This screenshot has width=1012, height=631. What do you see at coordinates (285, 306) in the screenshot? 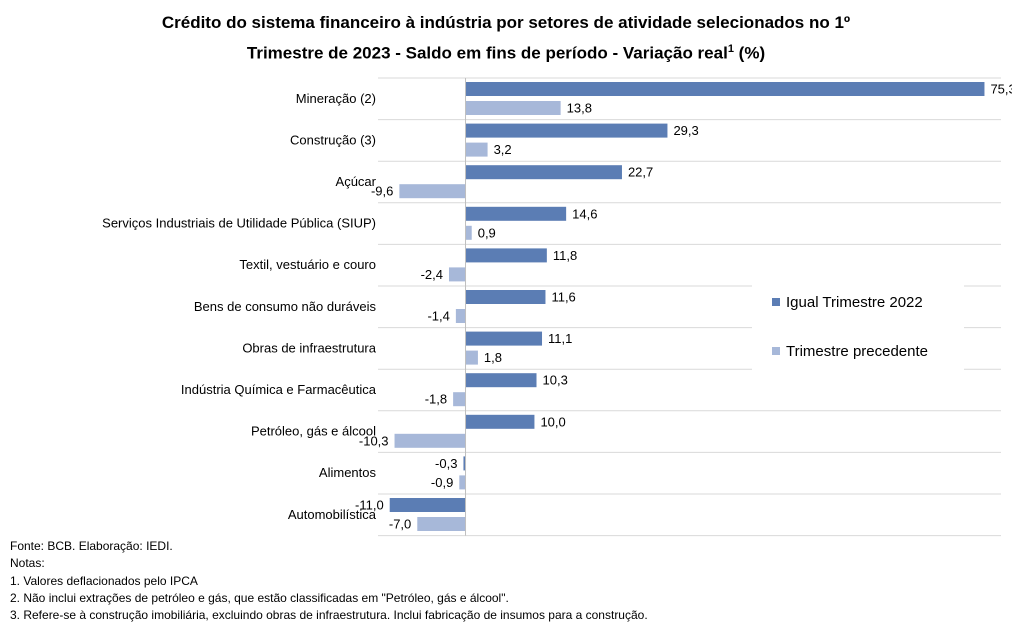
I see `category-label: Bens de consumo não duráveis` at bounding box center [285, 306].